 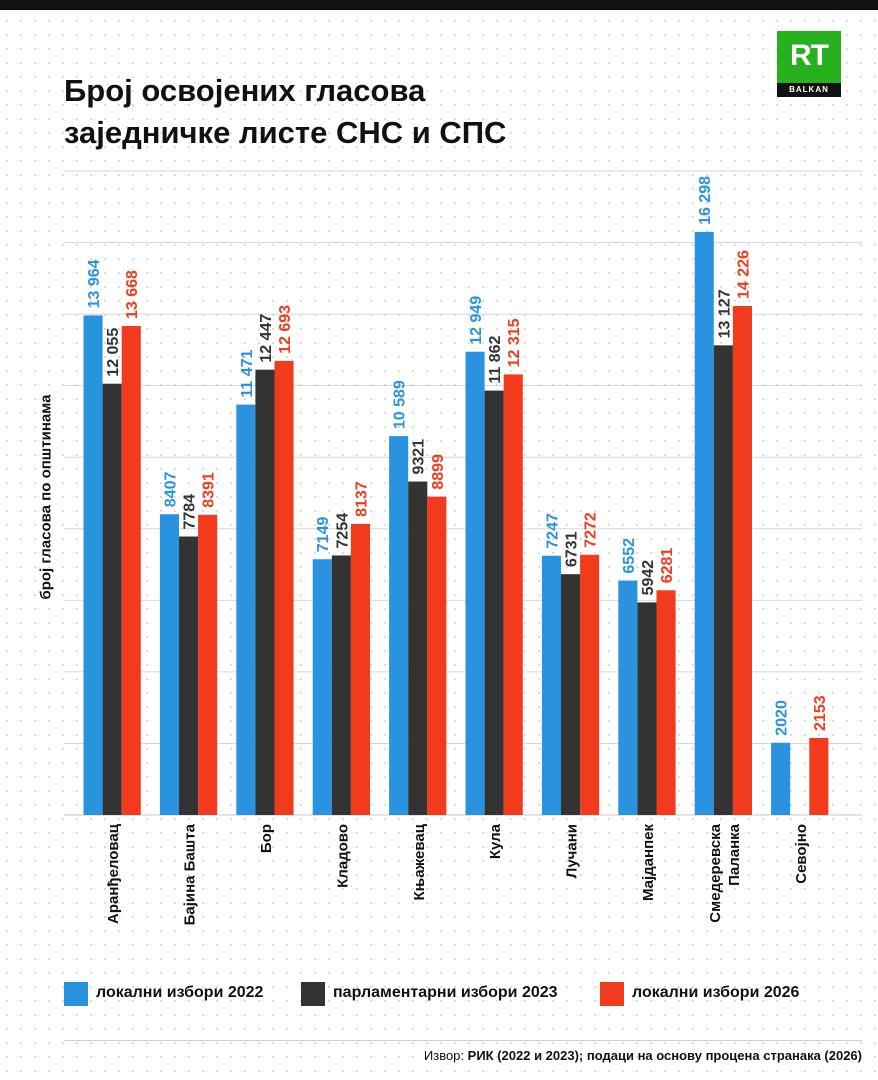 What do you see at coordinates (132, 294) in the screenshot?
I see `data-label: 13 668` at bounding box center [132, 294].